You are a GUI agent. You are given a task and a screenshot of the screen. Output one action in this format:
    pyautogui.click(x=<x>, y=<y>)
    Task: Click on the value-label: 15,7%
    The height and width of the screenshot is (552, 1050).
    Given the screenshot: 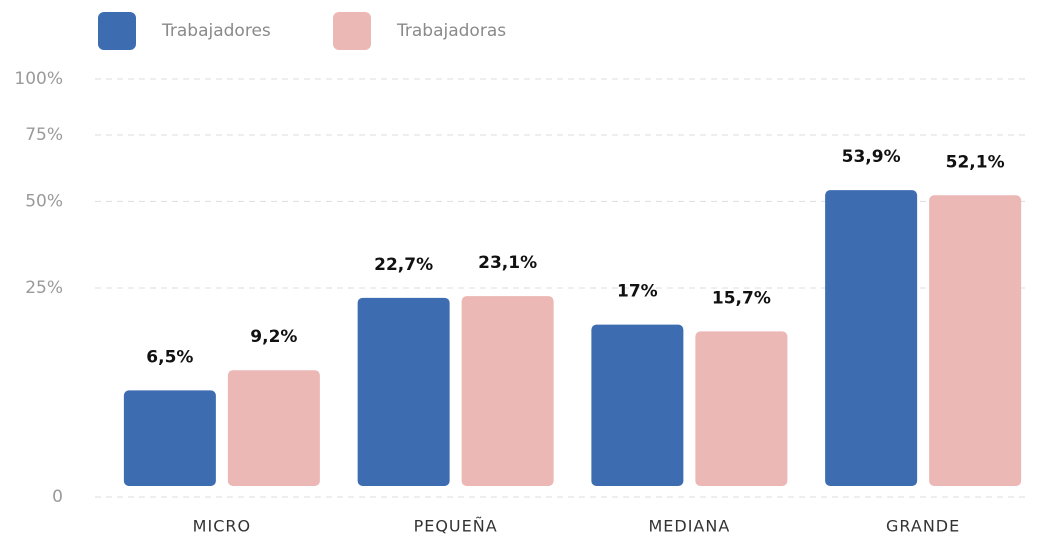 What is the action you would take?
    pyautogui.click(x=741, y=298)
    